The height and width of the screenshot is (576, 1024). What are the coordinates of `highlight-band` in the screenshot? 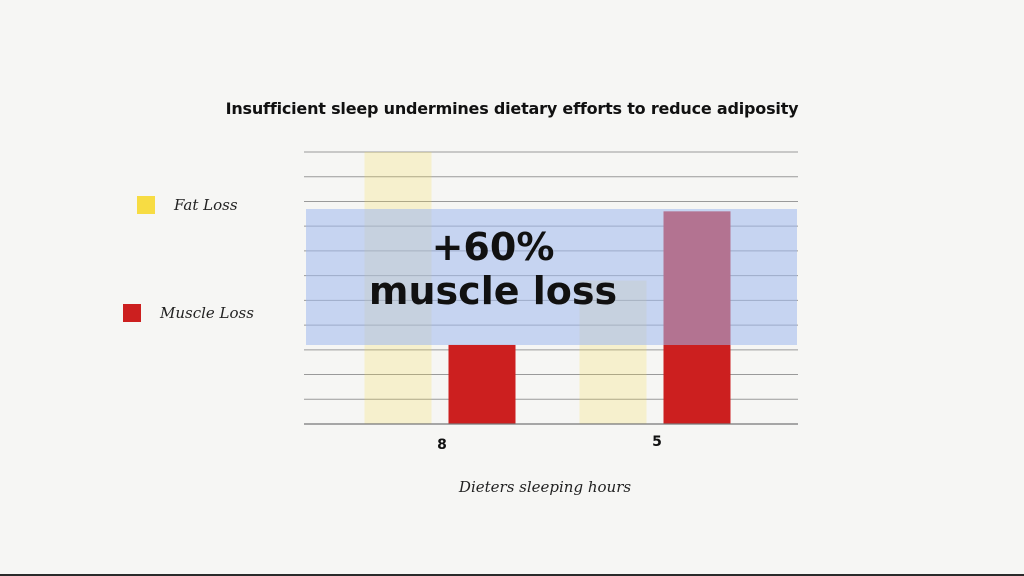 It's located at (551, 277).